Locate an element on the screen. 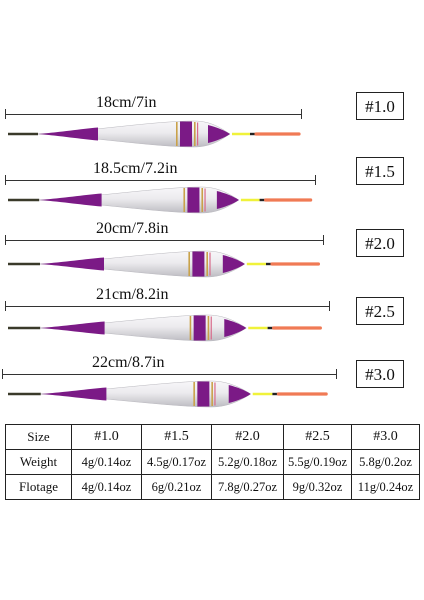 The width and height of the screenshot is (424, 600). table-header-row: Size #1.0 #1.5 #2.0 #2.5 #3.0 is located at coordinates (212, 437).